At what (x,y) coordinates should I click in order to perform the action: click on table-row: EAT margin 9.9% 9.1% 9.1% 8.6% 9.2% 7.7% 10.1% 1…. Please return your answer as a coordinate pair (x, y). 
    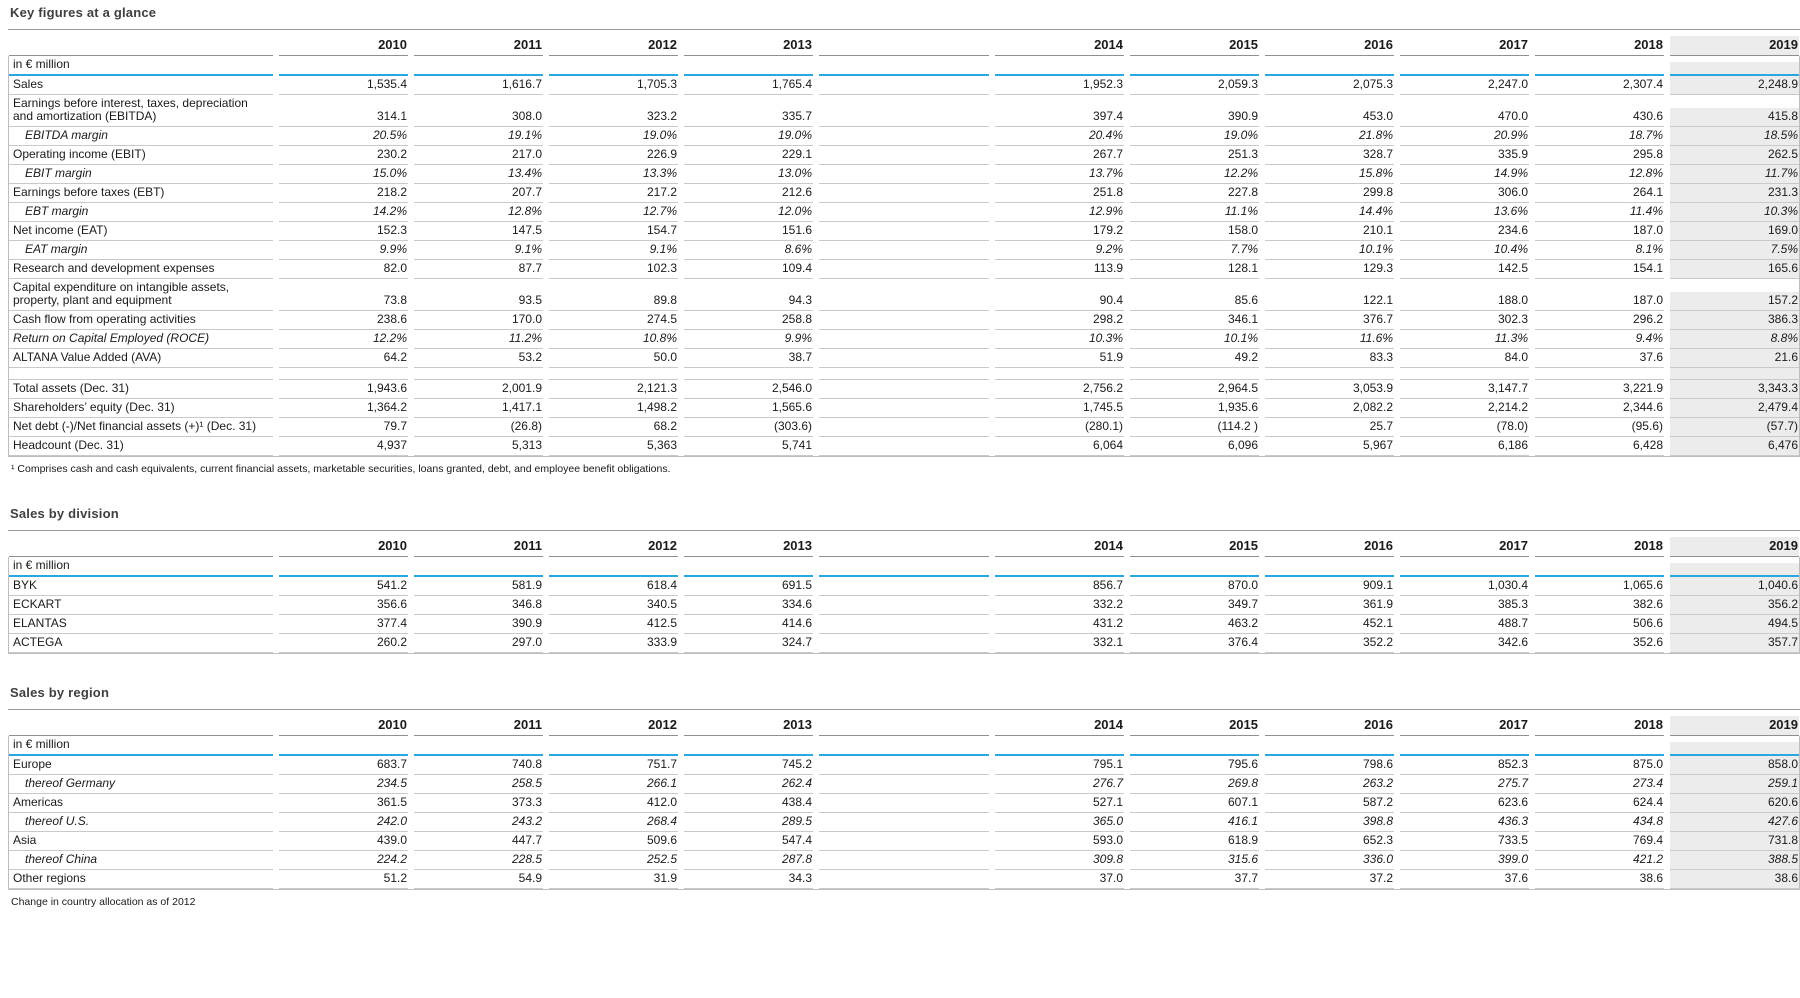
    Looking at the image, I should click on (904, 250).